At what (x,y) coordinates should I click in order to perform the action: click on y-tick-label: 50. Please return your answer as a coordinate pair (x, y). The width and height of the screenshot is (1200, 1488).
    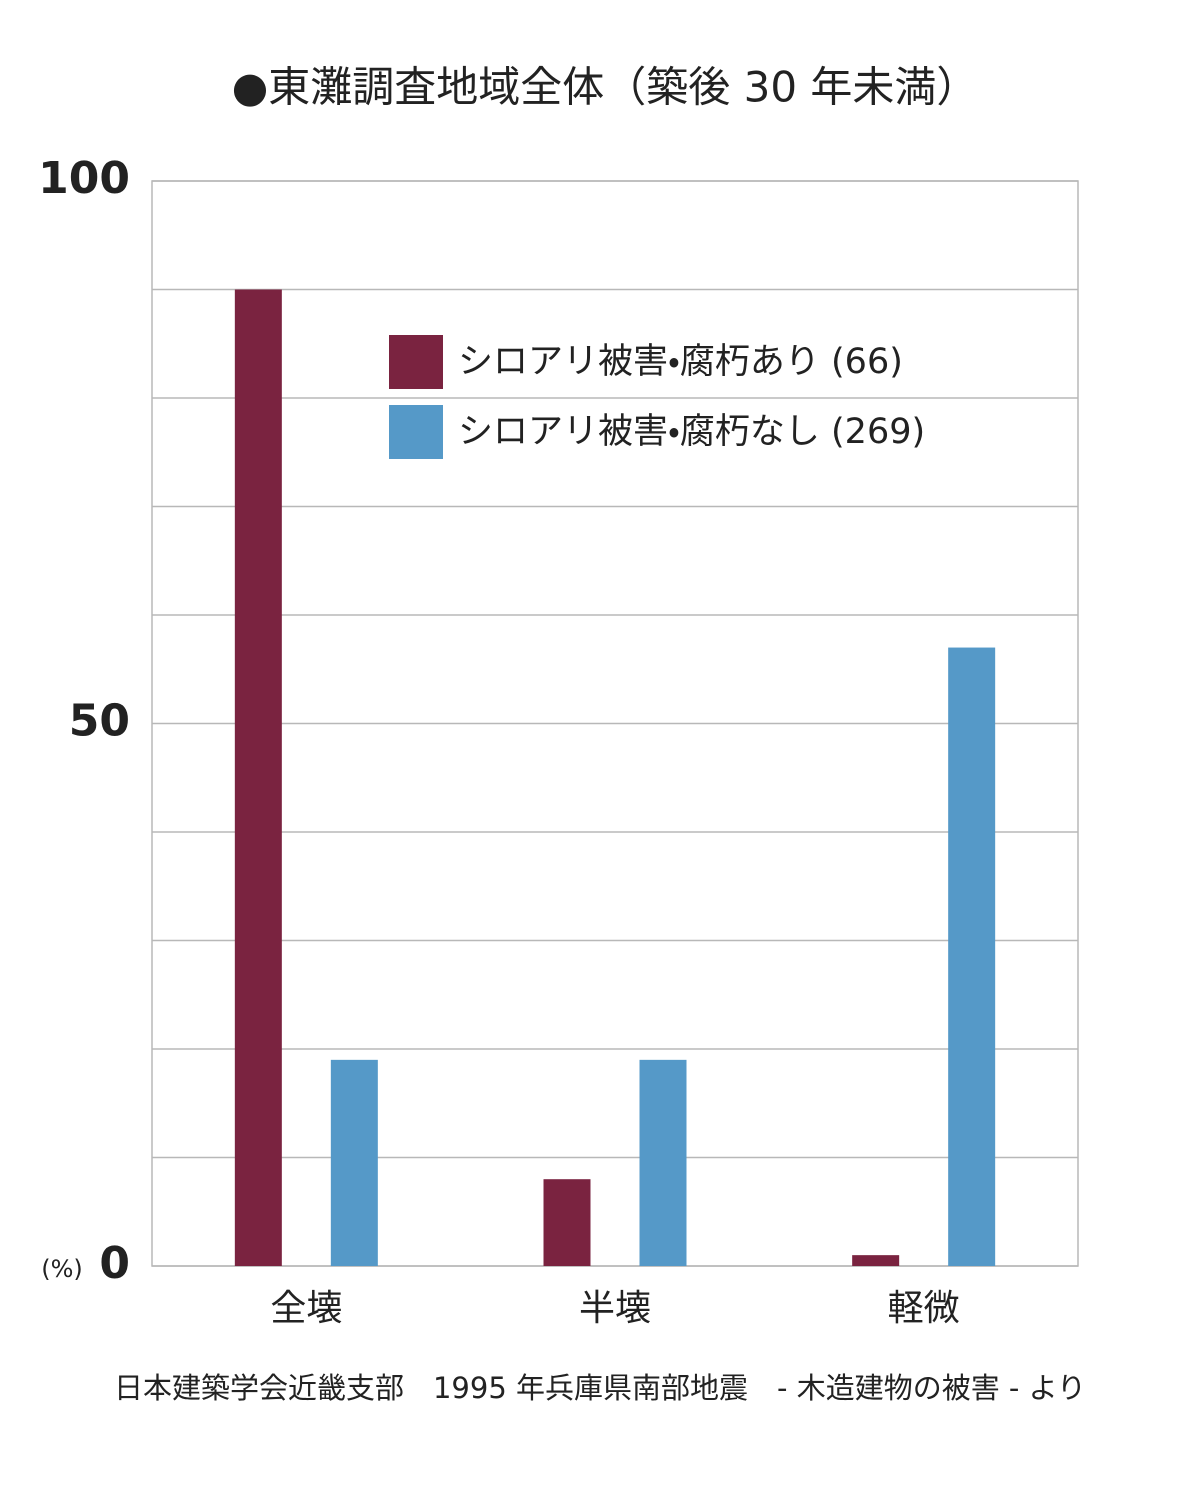
    Looking at the image, I should click on (99, 721).